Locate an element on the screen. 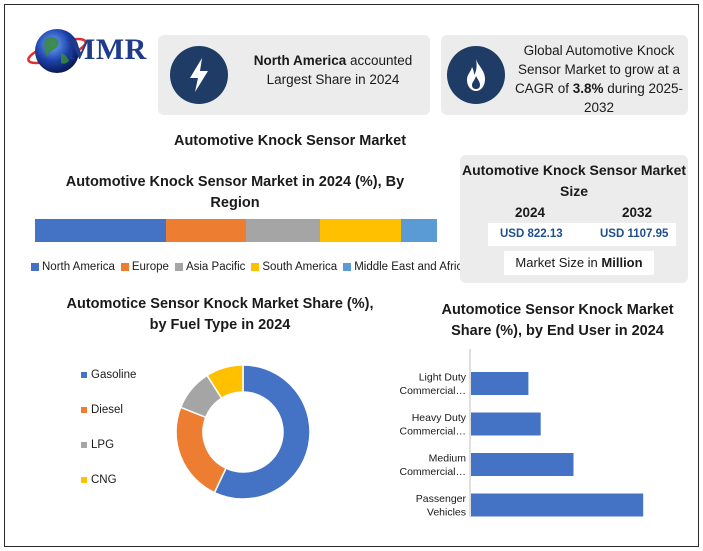 The width and height of the screenshot is (703, 551). region-bar-segment-europe is located at coordinates (206, 230).